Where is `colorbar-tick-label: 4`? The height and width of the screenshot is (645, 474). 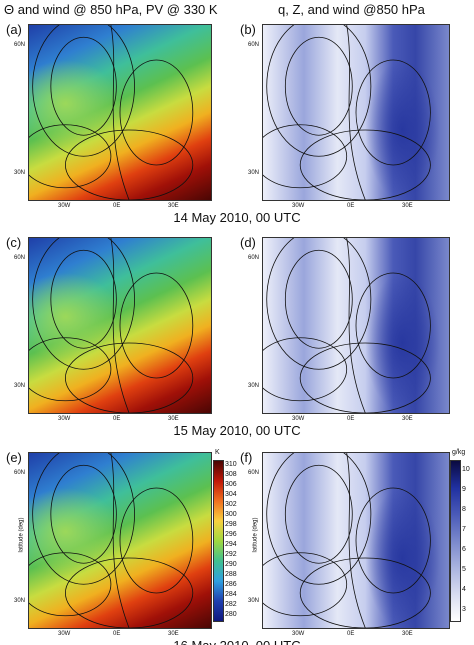 colorbar-tick-label: 4 is located at coordinates (464, 589).